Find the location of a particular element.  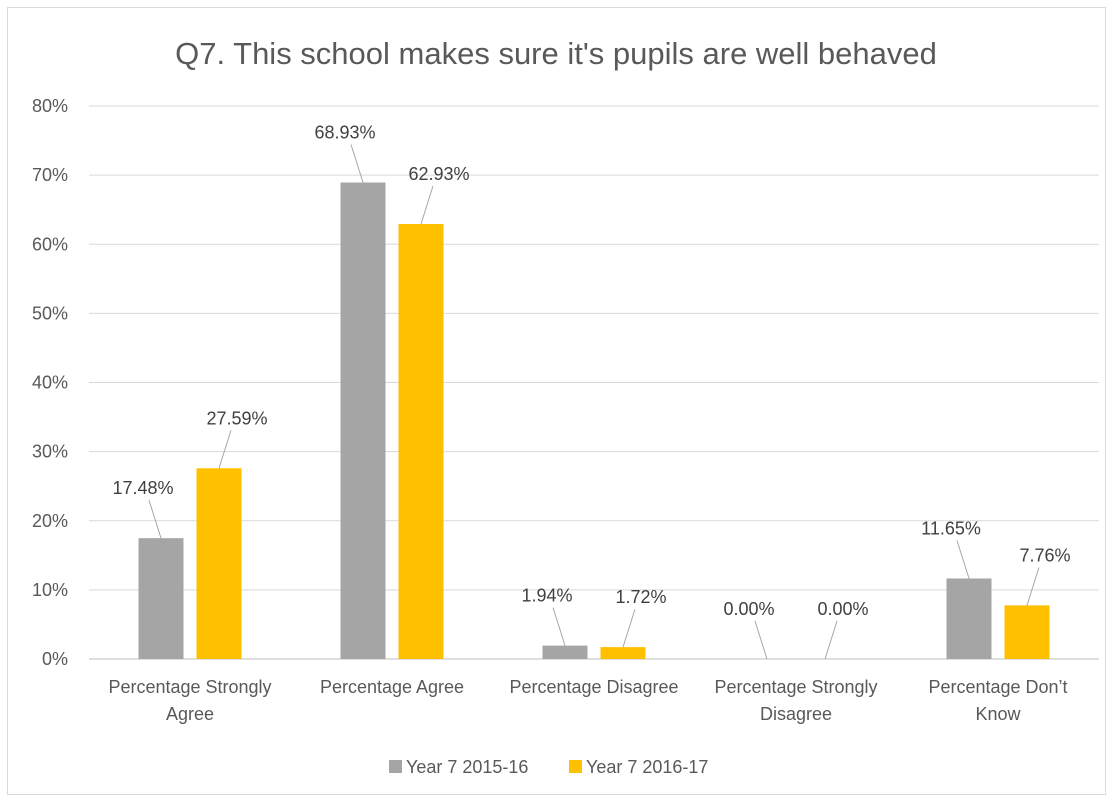

y-tick-label: 70% is located at coordinates (50, 175).